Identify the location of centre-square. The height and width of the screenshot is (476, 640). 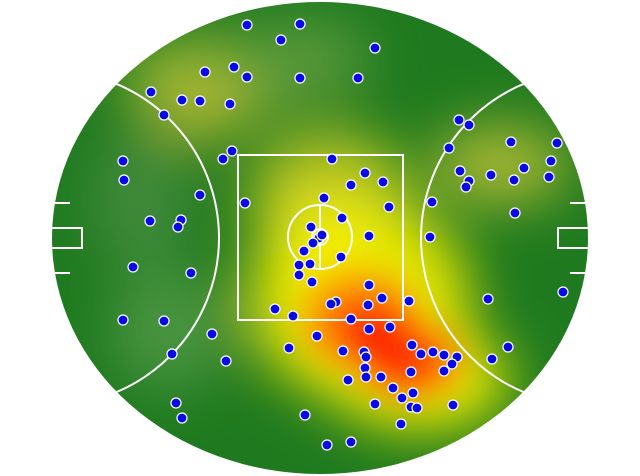
(320, 237).